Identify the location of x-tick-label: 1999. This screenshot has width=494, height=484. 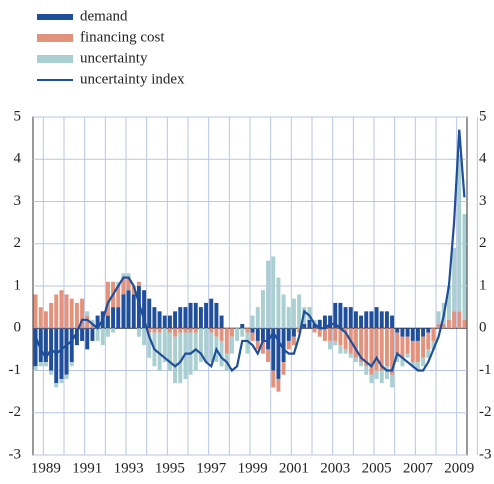
(253, 468).